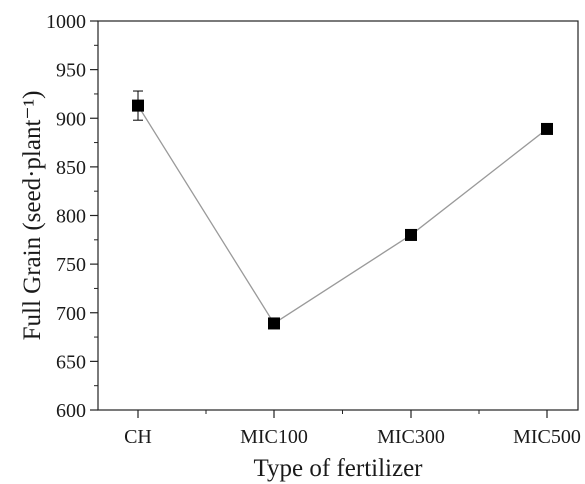  I want to click on y-axis-ticks: 600 650 700 750 800 850 900 950 1000, so click(72, 216).